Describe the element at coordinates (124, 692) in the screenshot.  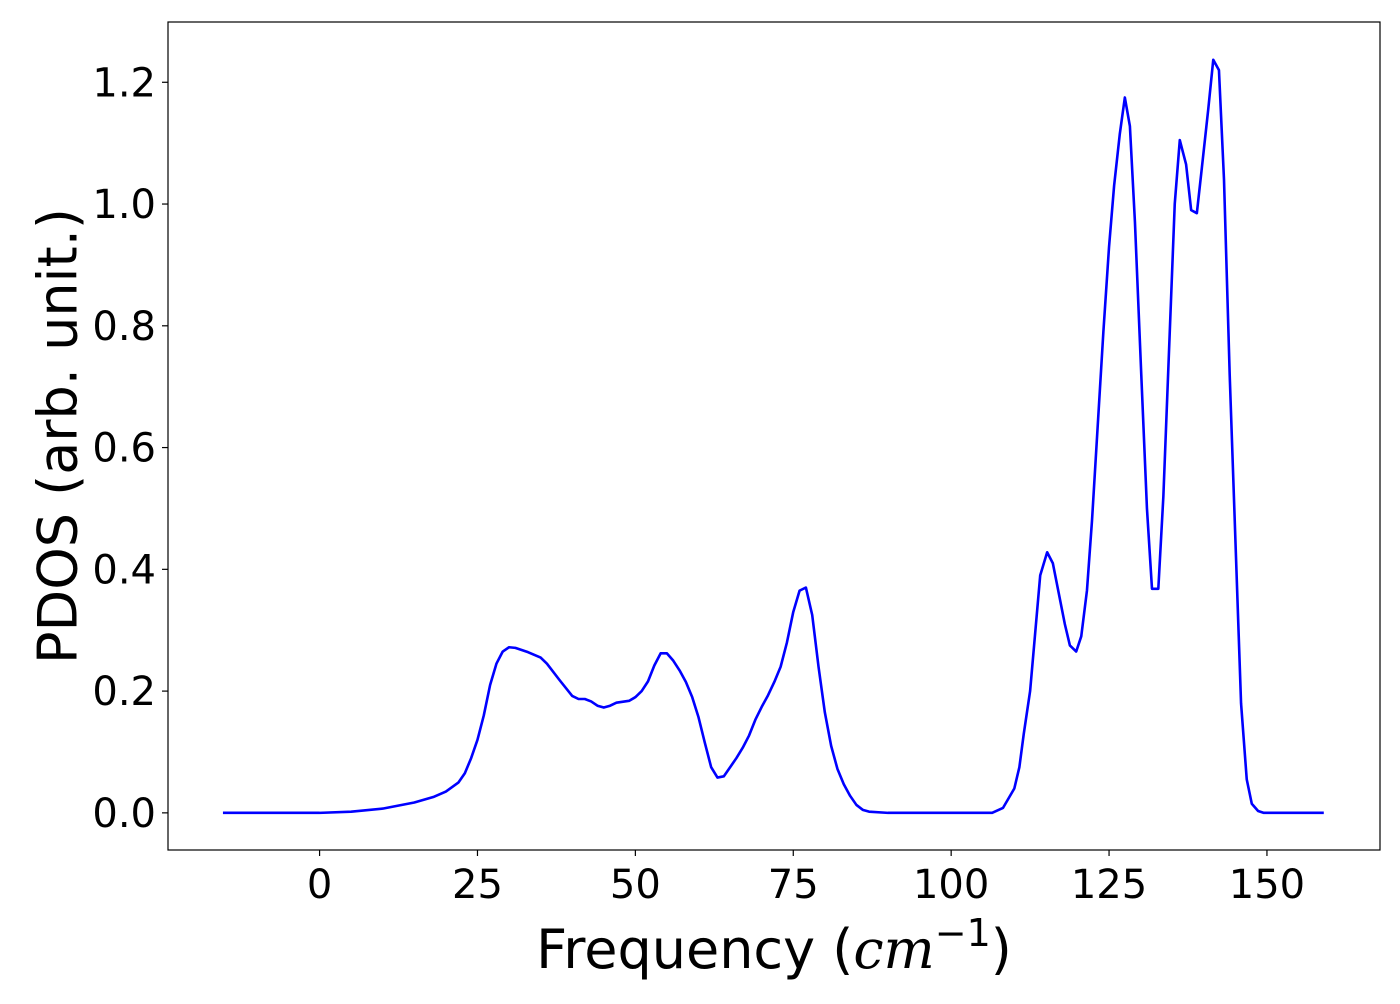
I see `y-tick-label: 0.2` at that location.